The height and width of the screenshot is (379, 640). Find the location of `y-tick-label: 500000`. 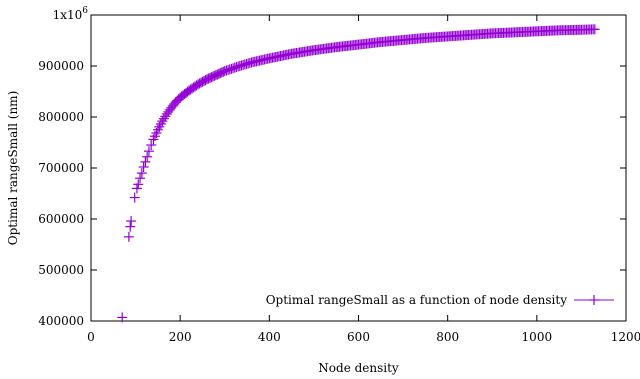

y-tick-label: 500000 is located at coordinates (61, 270).